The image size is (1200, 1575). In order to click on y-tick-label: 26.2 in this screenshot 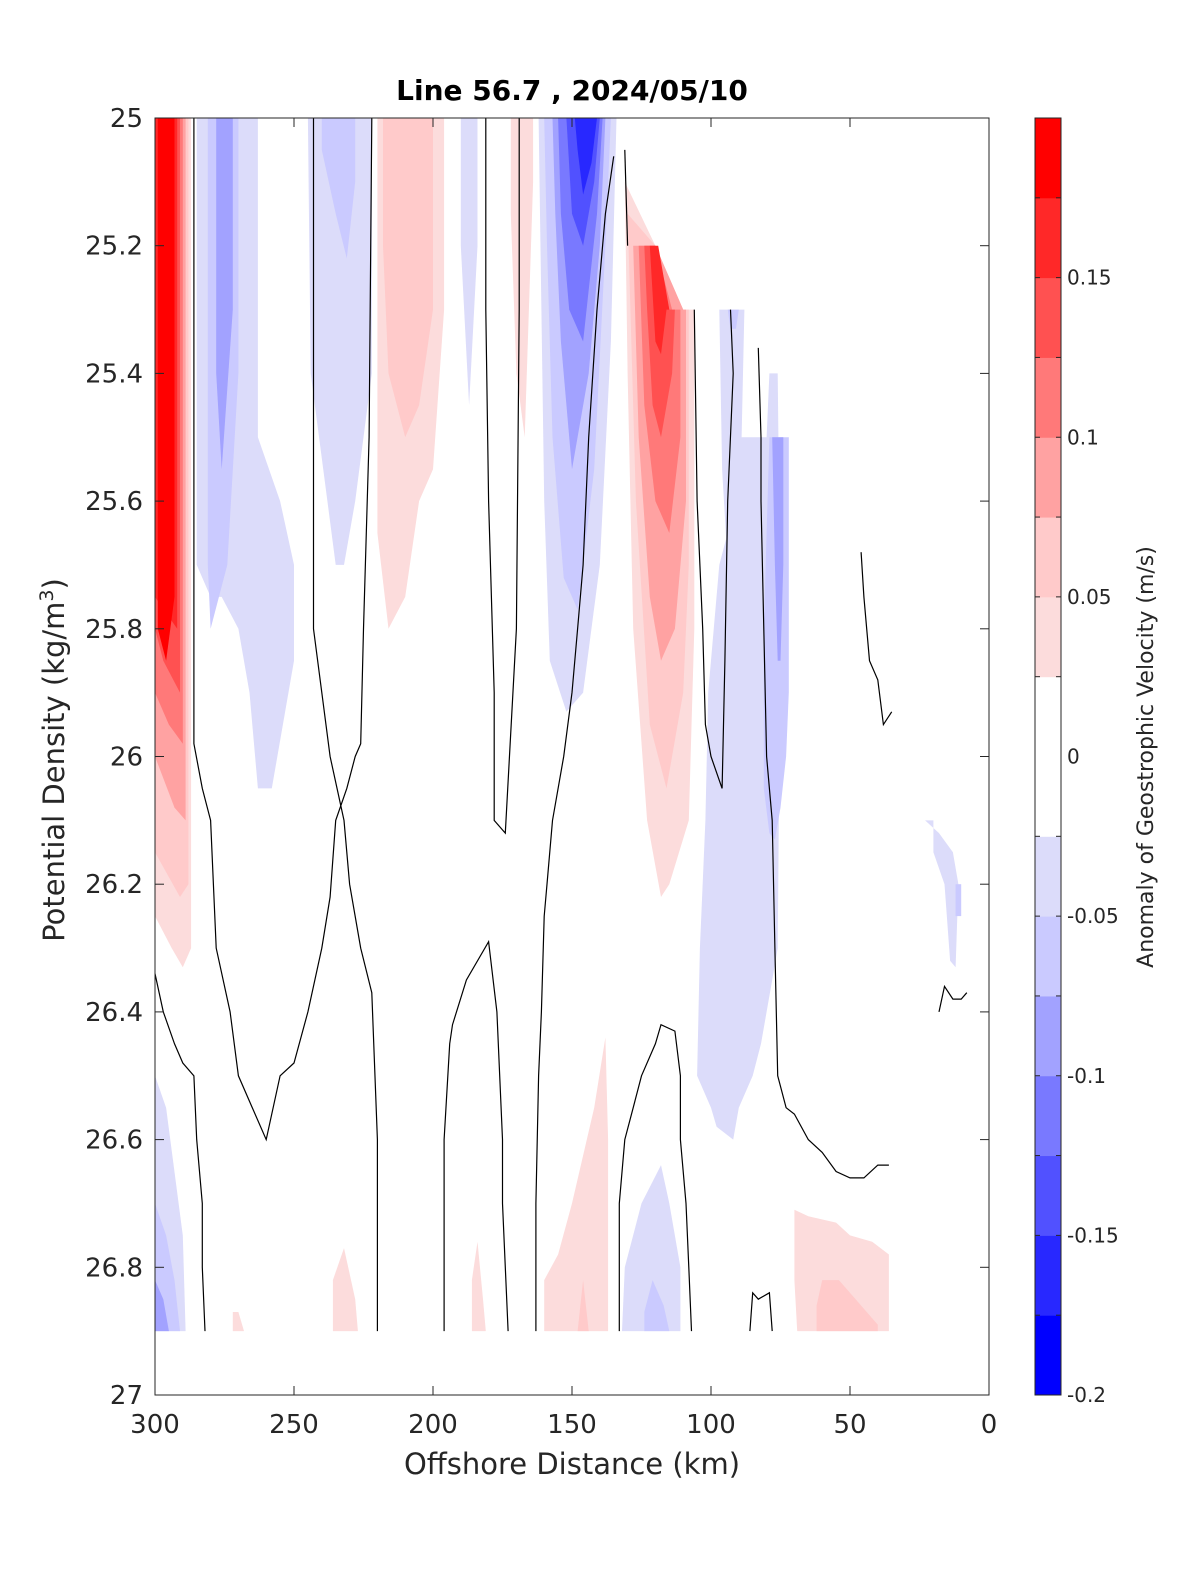, I will do `click(114, 885)`.